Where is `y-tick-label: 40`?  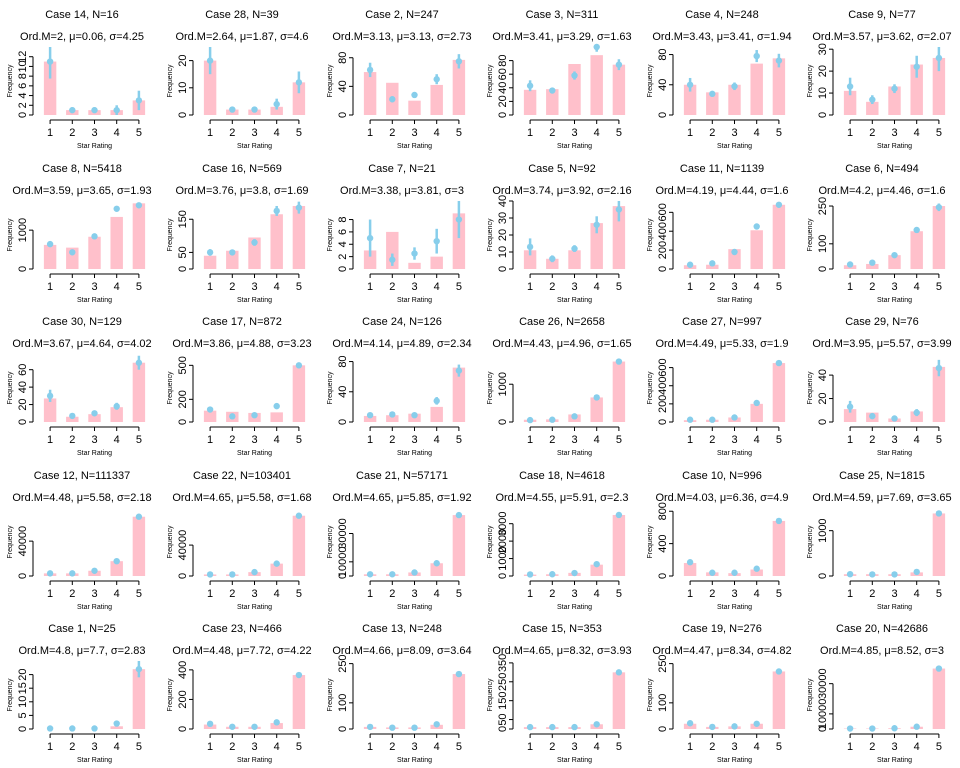
y-tick-label: 40 is located at coordinates (23, 387).